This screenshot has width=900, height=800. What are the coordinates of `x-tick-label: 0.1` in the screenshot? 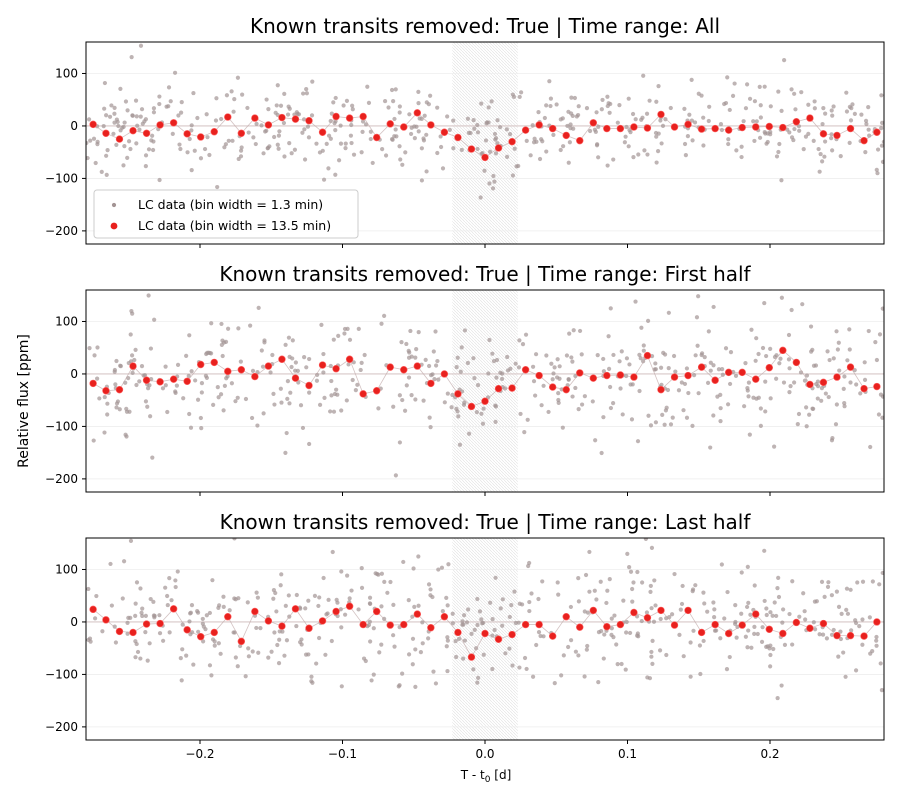 It's located at (627, 754).